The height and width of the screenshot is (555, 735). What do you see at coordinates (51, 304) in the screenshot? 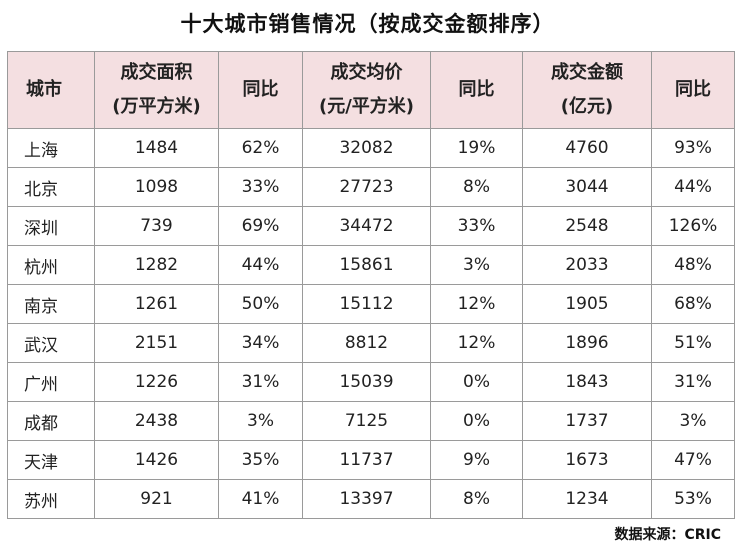
I see `cell-city: 南京` at bounding box center [51, 304].